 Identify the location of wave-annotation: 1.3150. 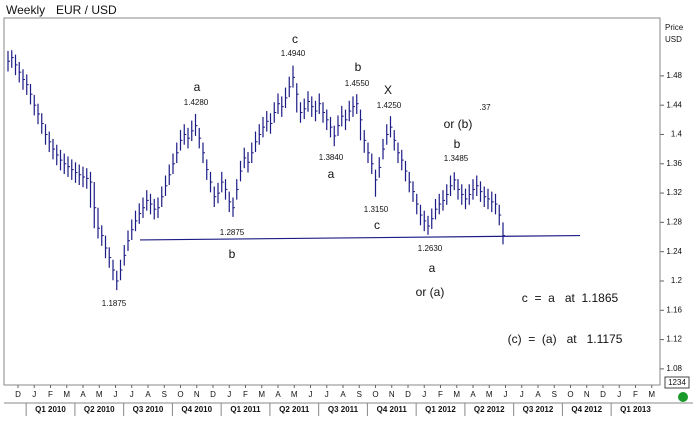
(376, 209).